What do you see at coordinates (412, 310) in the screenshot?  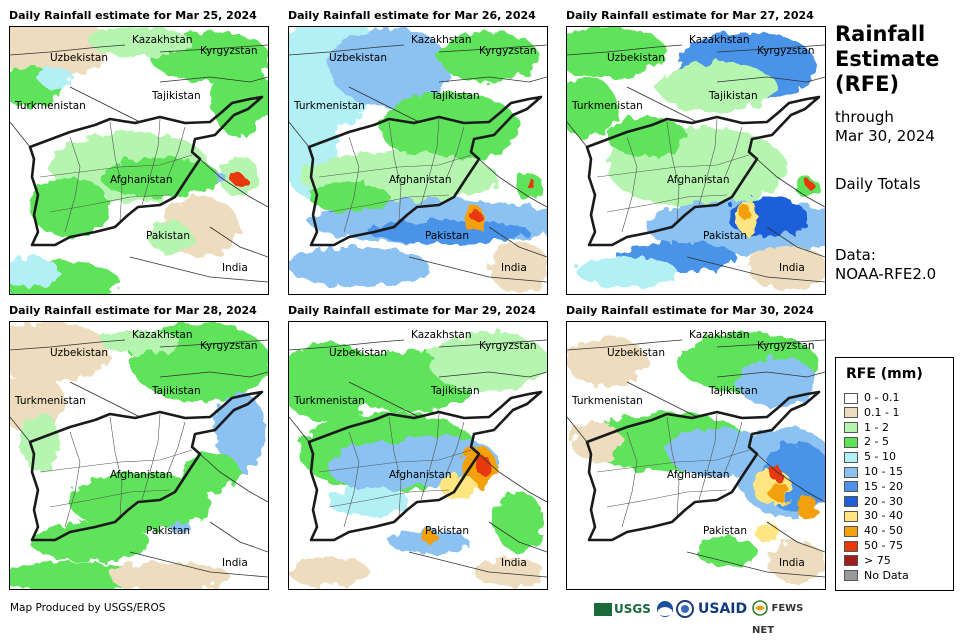 I see `panel-title: Daily Rainfall estimate for Mar 29, 2024` at bounding box center [412, 310].